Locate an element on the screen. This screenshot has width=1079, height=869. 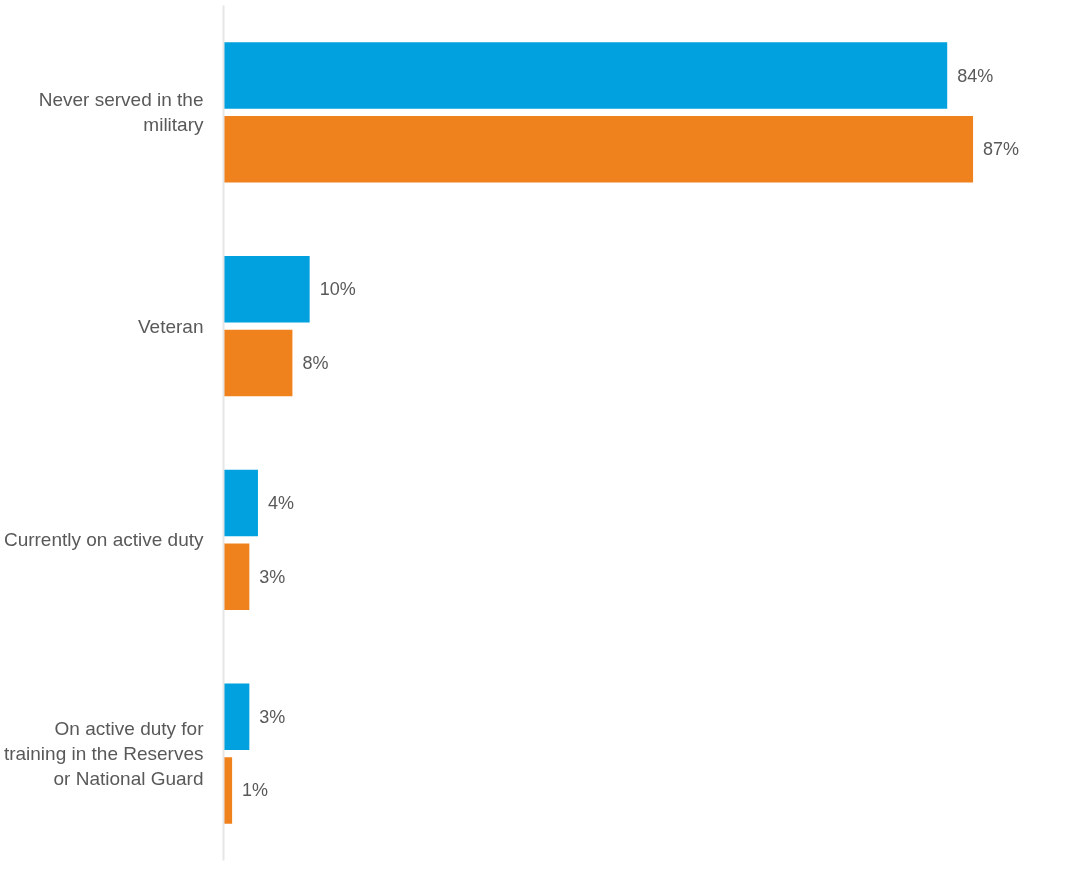
y-tick-label: Veteran is located at coordinates (171, 326).